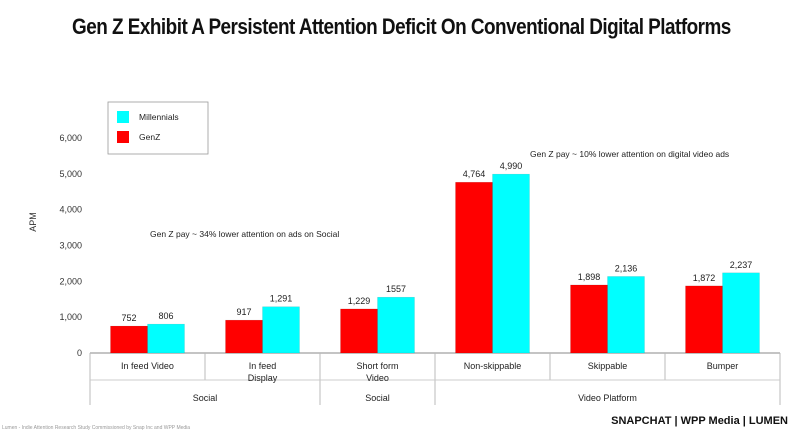  What do you see at coordinates (159, 117) in the screenshot?
I see `legend-label: Millennials` at bounding box center [159, 117].